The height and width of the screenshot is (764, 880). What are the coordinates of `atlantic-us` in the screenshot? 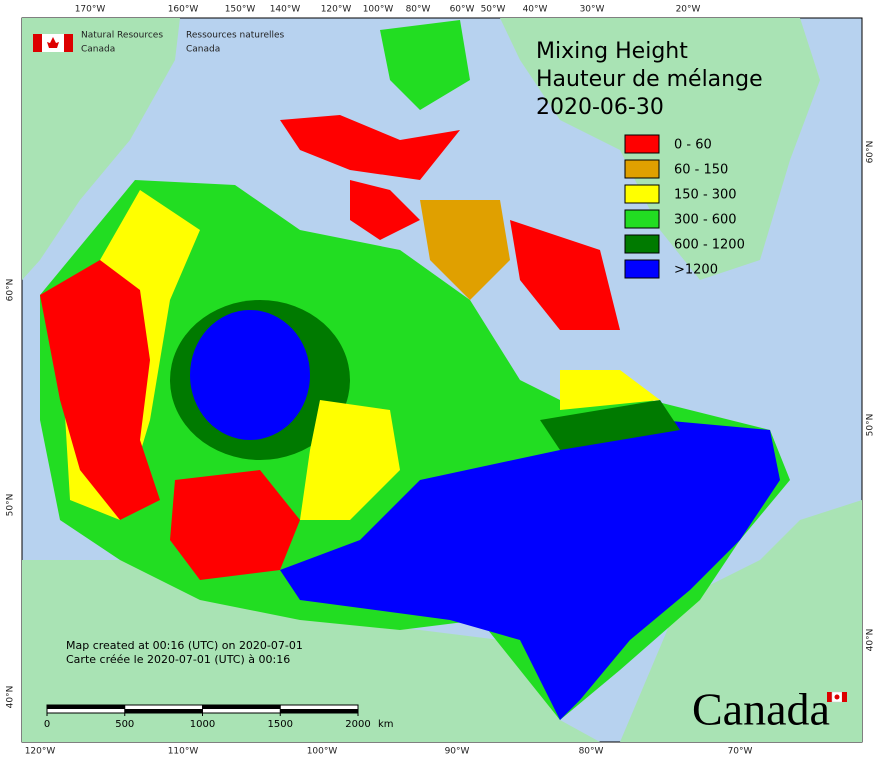 It's located at (741, 621).